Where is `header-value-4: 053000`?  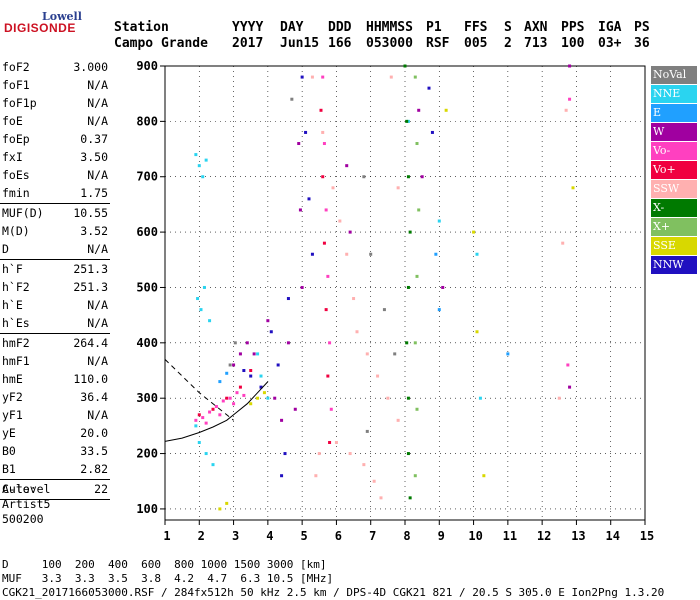 header-value-4: 053000 is located at coordinates (389, 43).